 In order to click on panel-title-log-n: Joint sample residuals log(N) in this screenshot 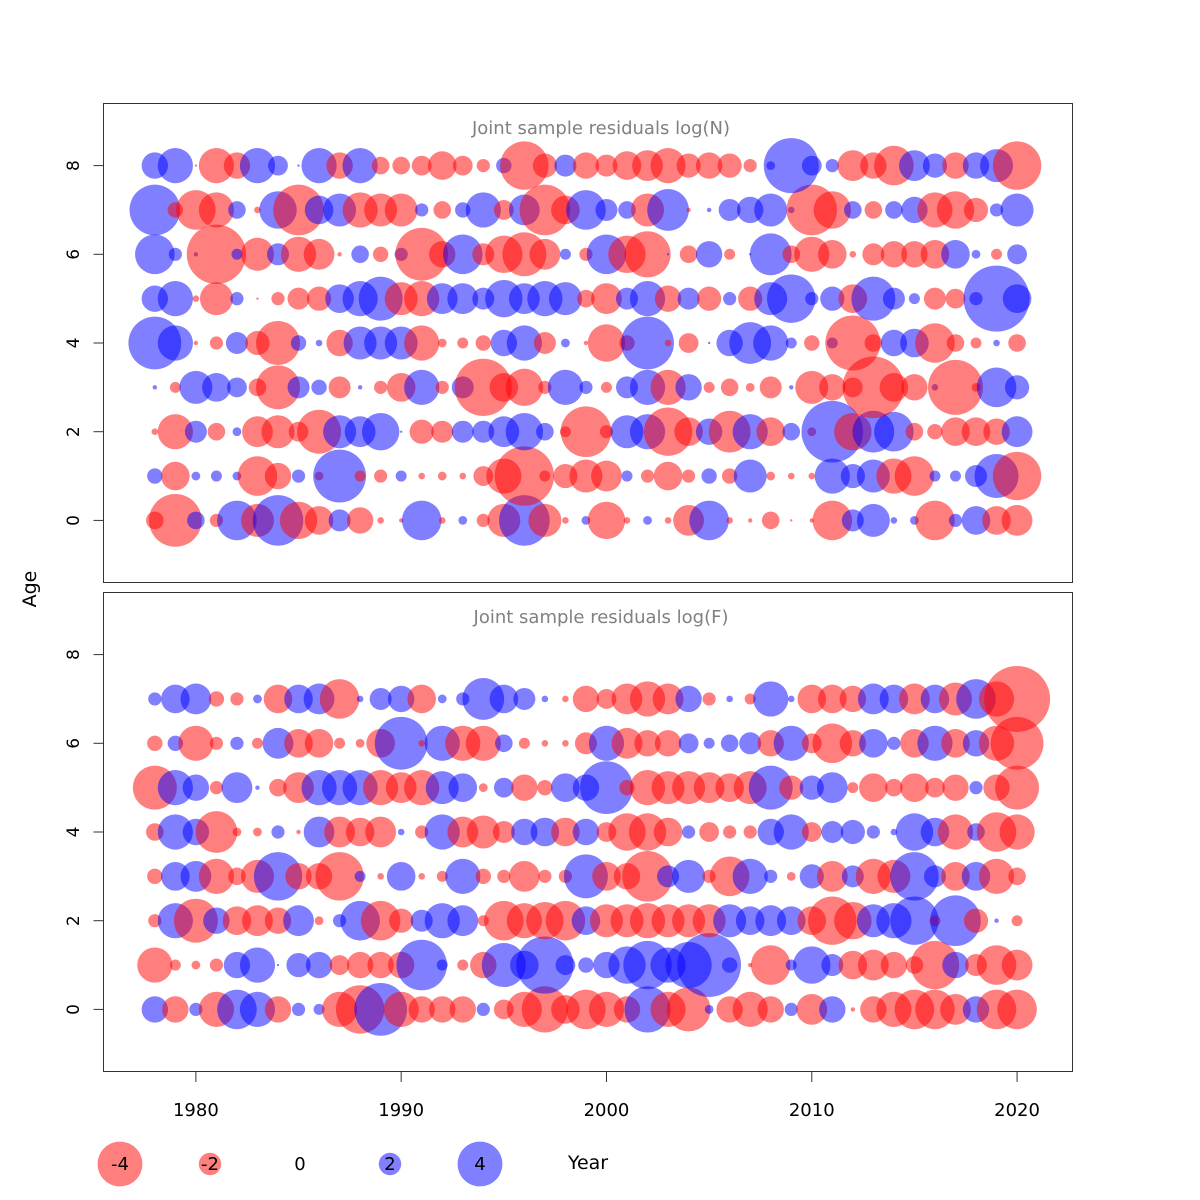, I will do `click(600, 128)`.